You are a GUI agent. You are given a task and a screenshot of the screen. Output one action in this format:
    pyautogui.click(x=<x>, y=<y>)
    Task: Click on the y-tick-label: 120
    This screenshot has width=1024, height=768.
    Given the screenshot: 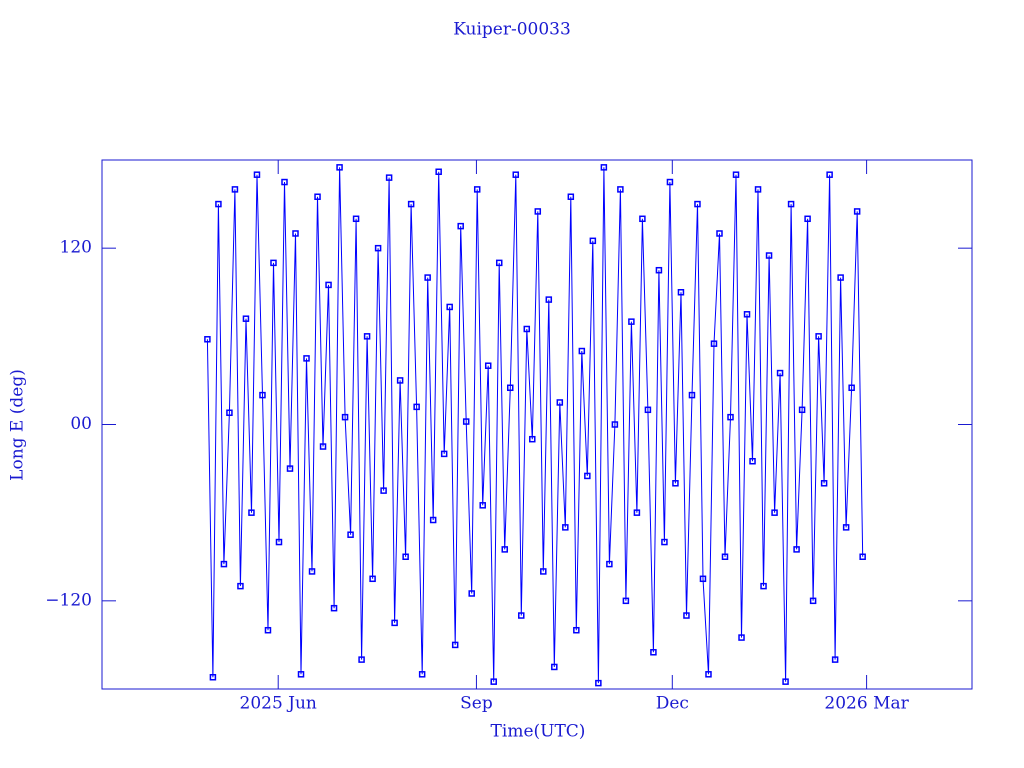 What is the action you would take?
    pyautogui.click(x=76, y=248)
    